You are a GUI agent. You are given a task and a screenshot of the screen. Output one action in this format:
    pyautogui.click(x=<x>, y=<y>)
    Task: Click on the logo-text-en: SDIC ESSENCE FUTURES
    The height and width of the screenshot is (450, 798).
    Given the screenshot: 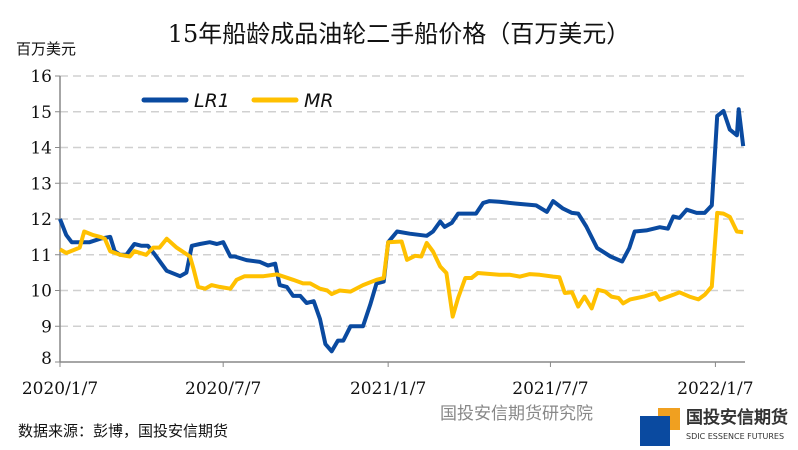 What is the action you would take?
    pyautogui.click(x=735, y=436)
    